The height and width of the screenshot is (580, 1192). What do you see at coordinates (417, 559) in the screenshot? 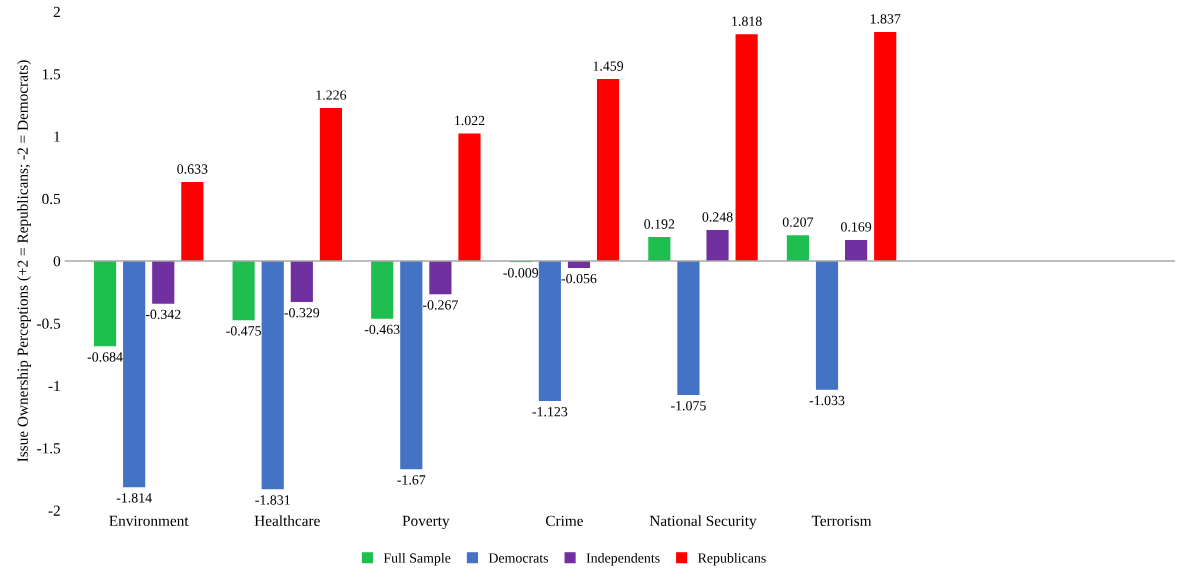
I see `legend-label: Full Sample` at bounding box center [417, 559].